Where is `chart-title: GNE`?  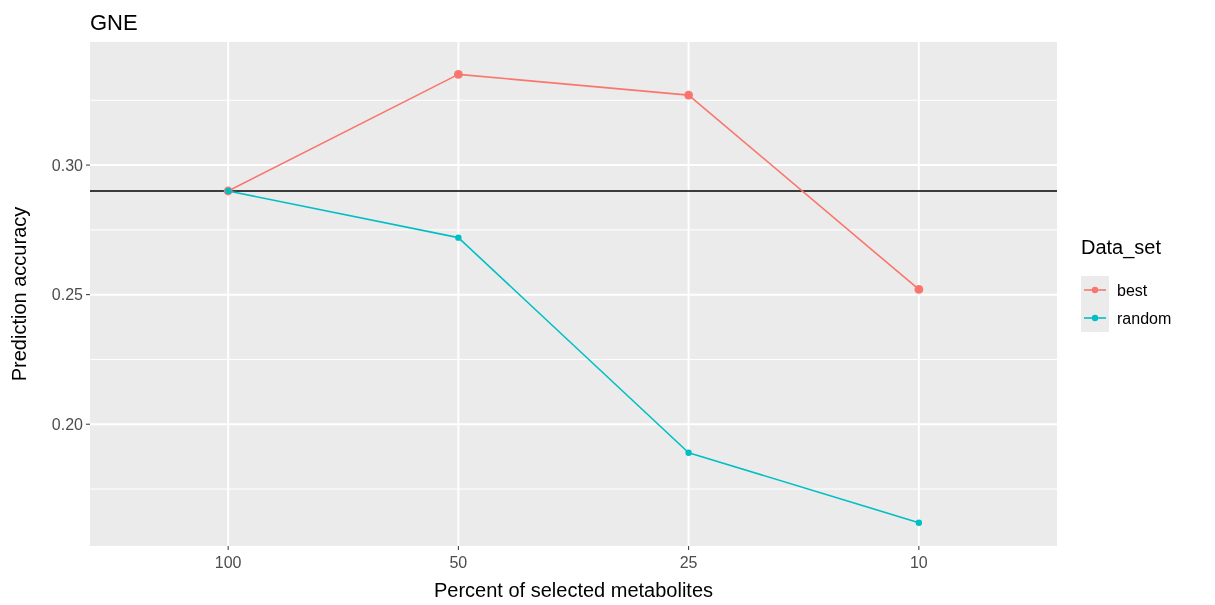 chart-title: GNE is located at coordinates (114, 22).